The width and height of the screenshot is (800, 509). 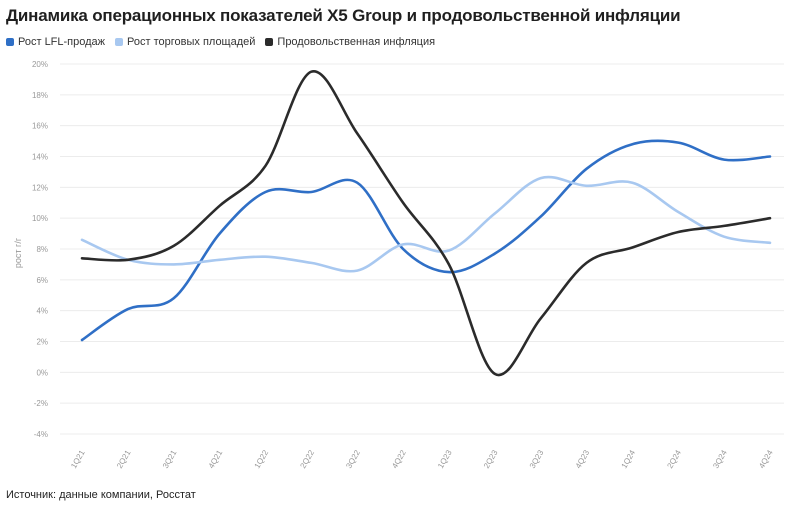 I want to click on legend-item-lfl: Рост LFL-продаж, so click(x=55, y=42).